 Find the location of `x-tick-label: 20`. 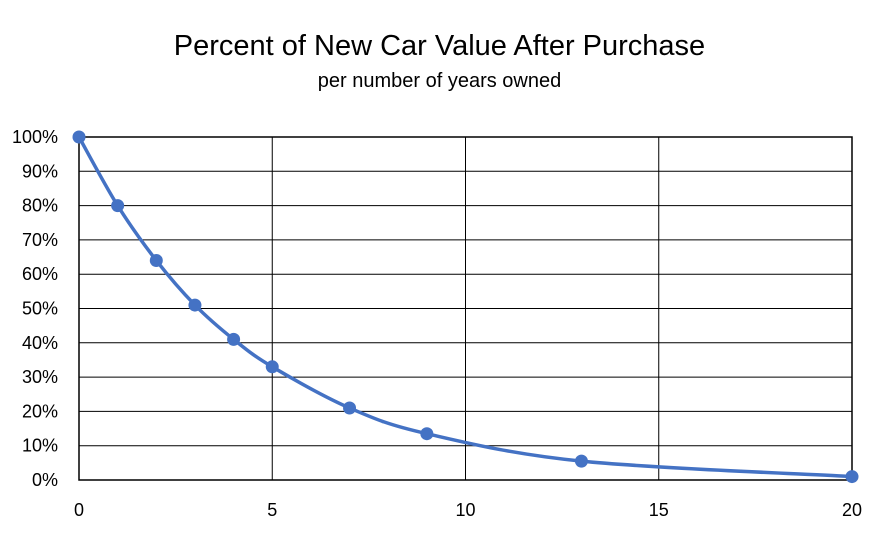

x-tick-label: 20 is located at coordinates (852, 510).